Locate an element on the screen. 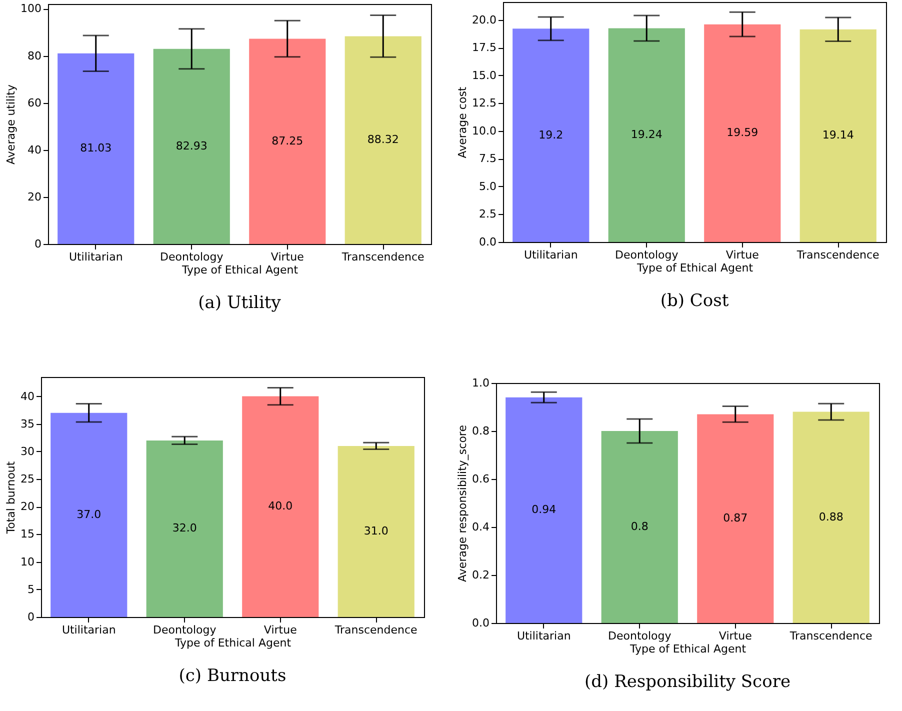  y-tick-label: 0.4 is located at coordinates (481, 527).